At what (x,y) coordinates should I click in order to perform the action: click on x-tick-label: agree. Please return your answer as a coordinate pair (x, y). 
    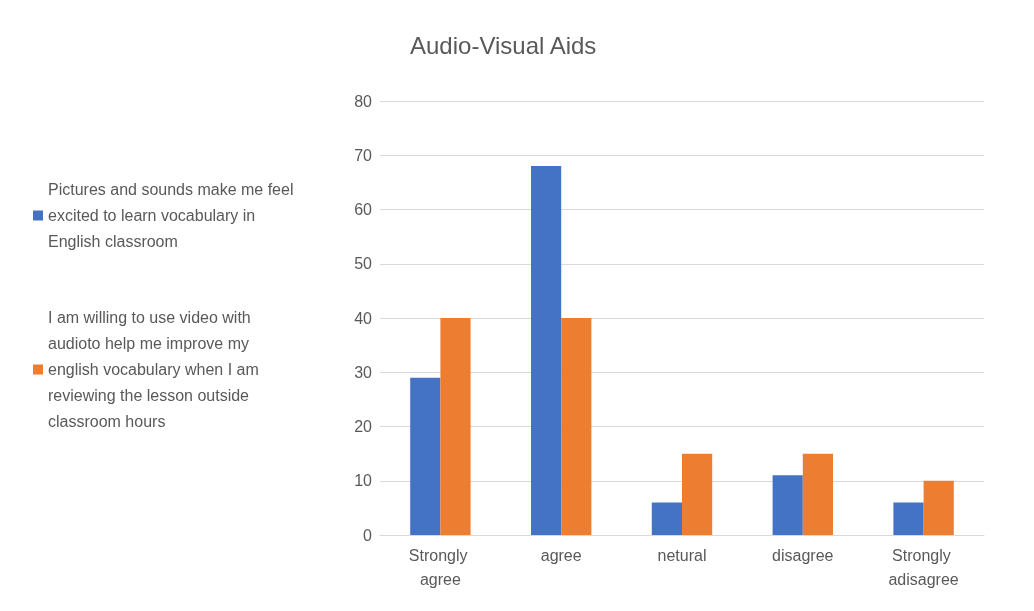
    Looking at the image, I should click on (561, 555).